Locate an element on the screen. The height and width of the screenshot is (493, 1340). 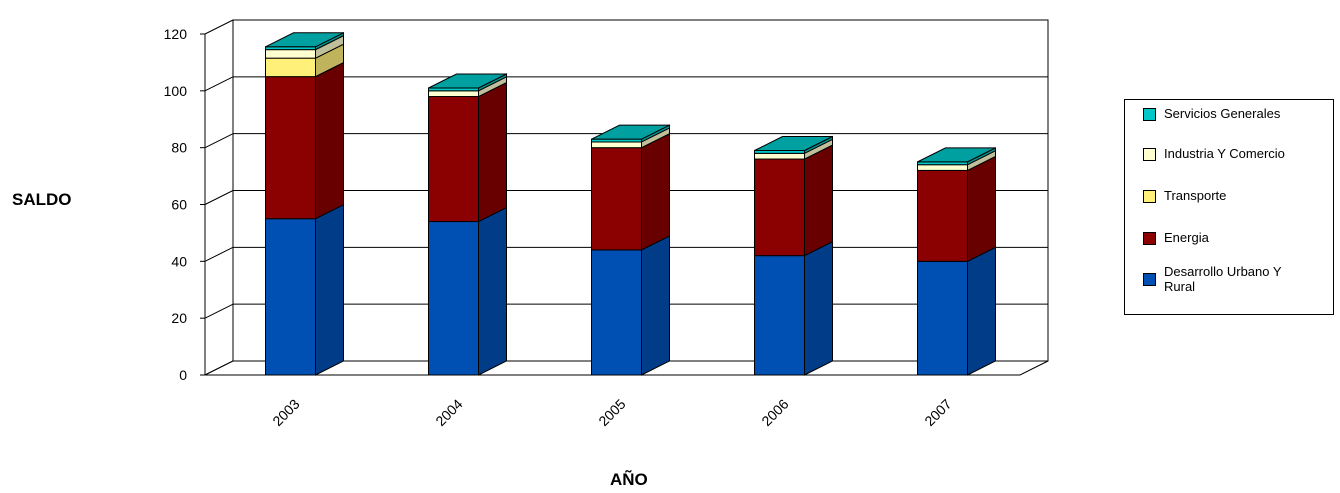
y-axis-title: SALDO is located at coordinates (42, 199).